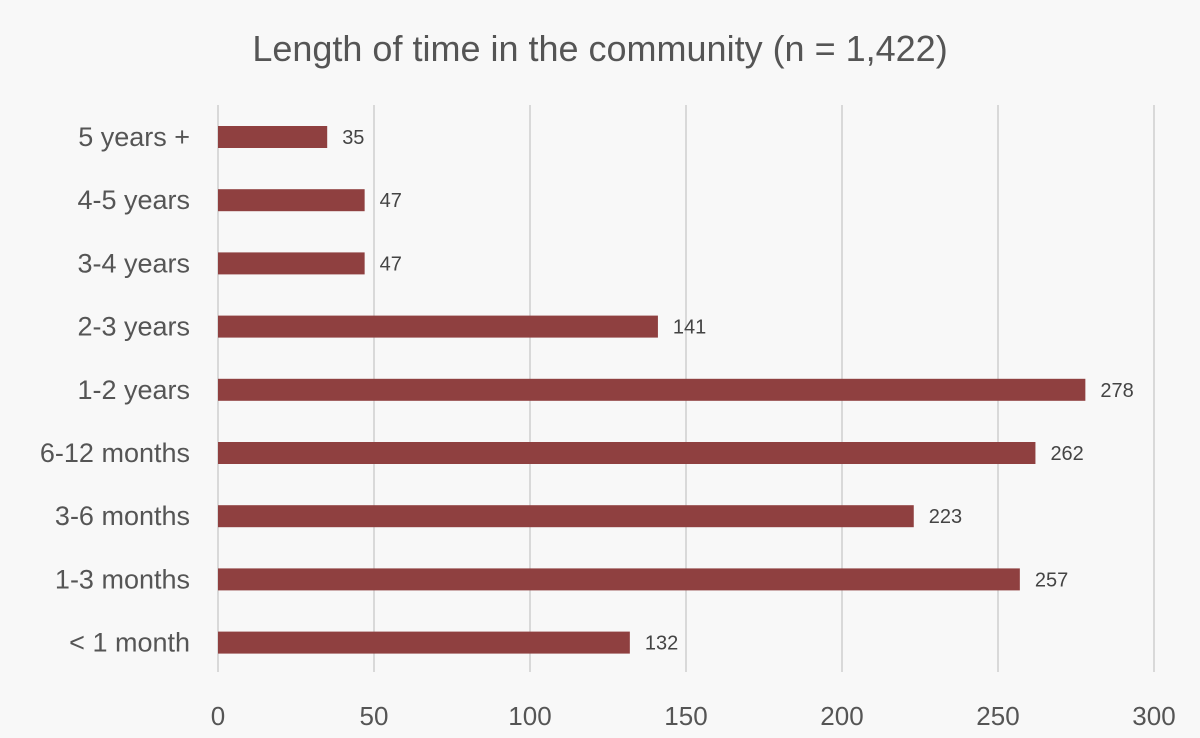 Image resolution: width=1200 pixels, height=738 pixels. Describe the element at coordinates (529, 716) in the screenshot. I see `x-tick-label: 100` at that location.